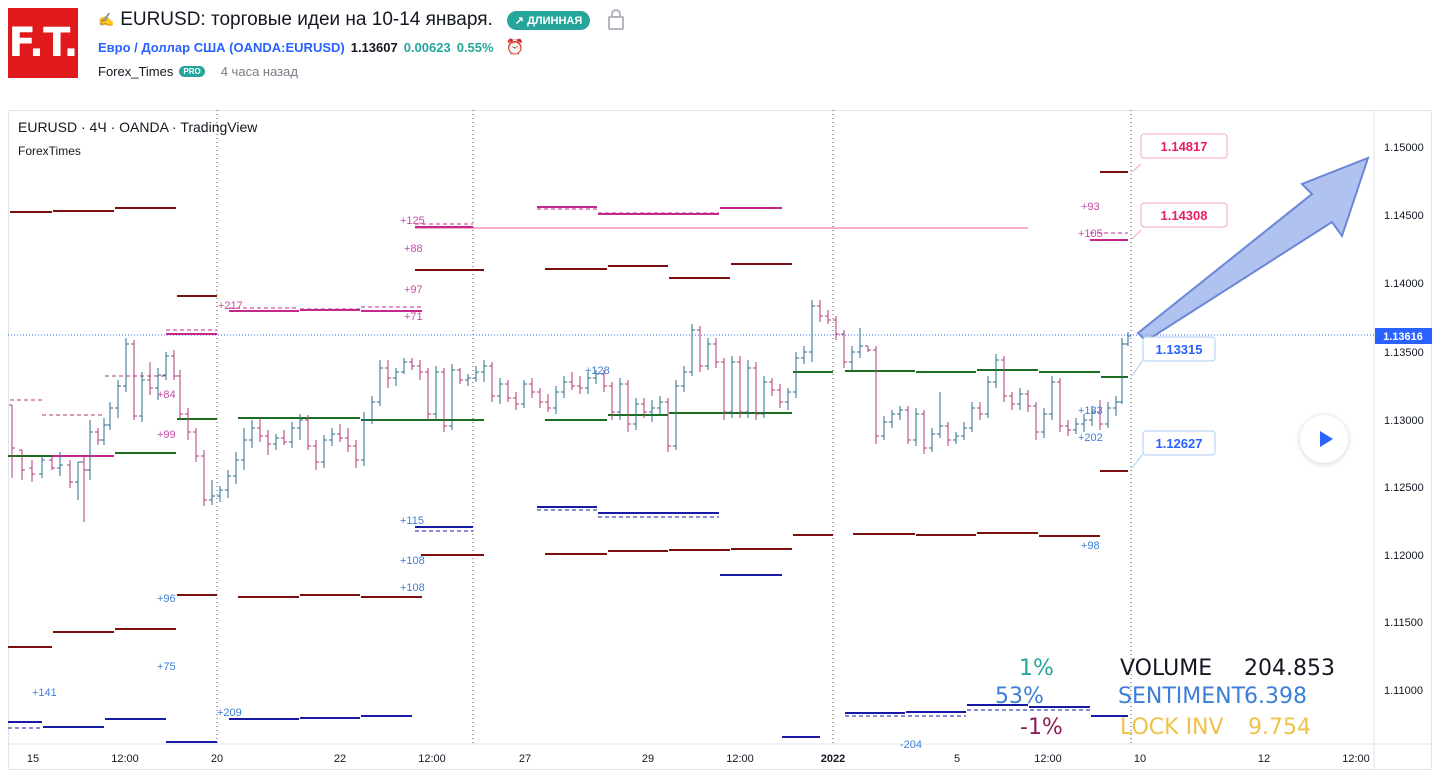  What do you see at coordinates (306, 19) in the screenshot?
I see `idea-title: EURUSD: торговые идеи на 10-14 января.` at bounding box center [306, 19].